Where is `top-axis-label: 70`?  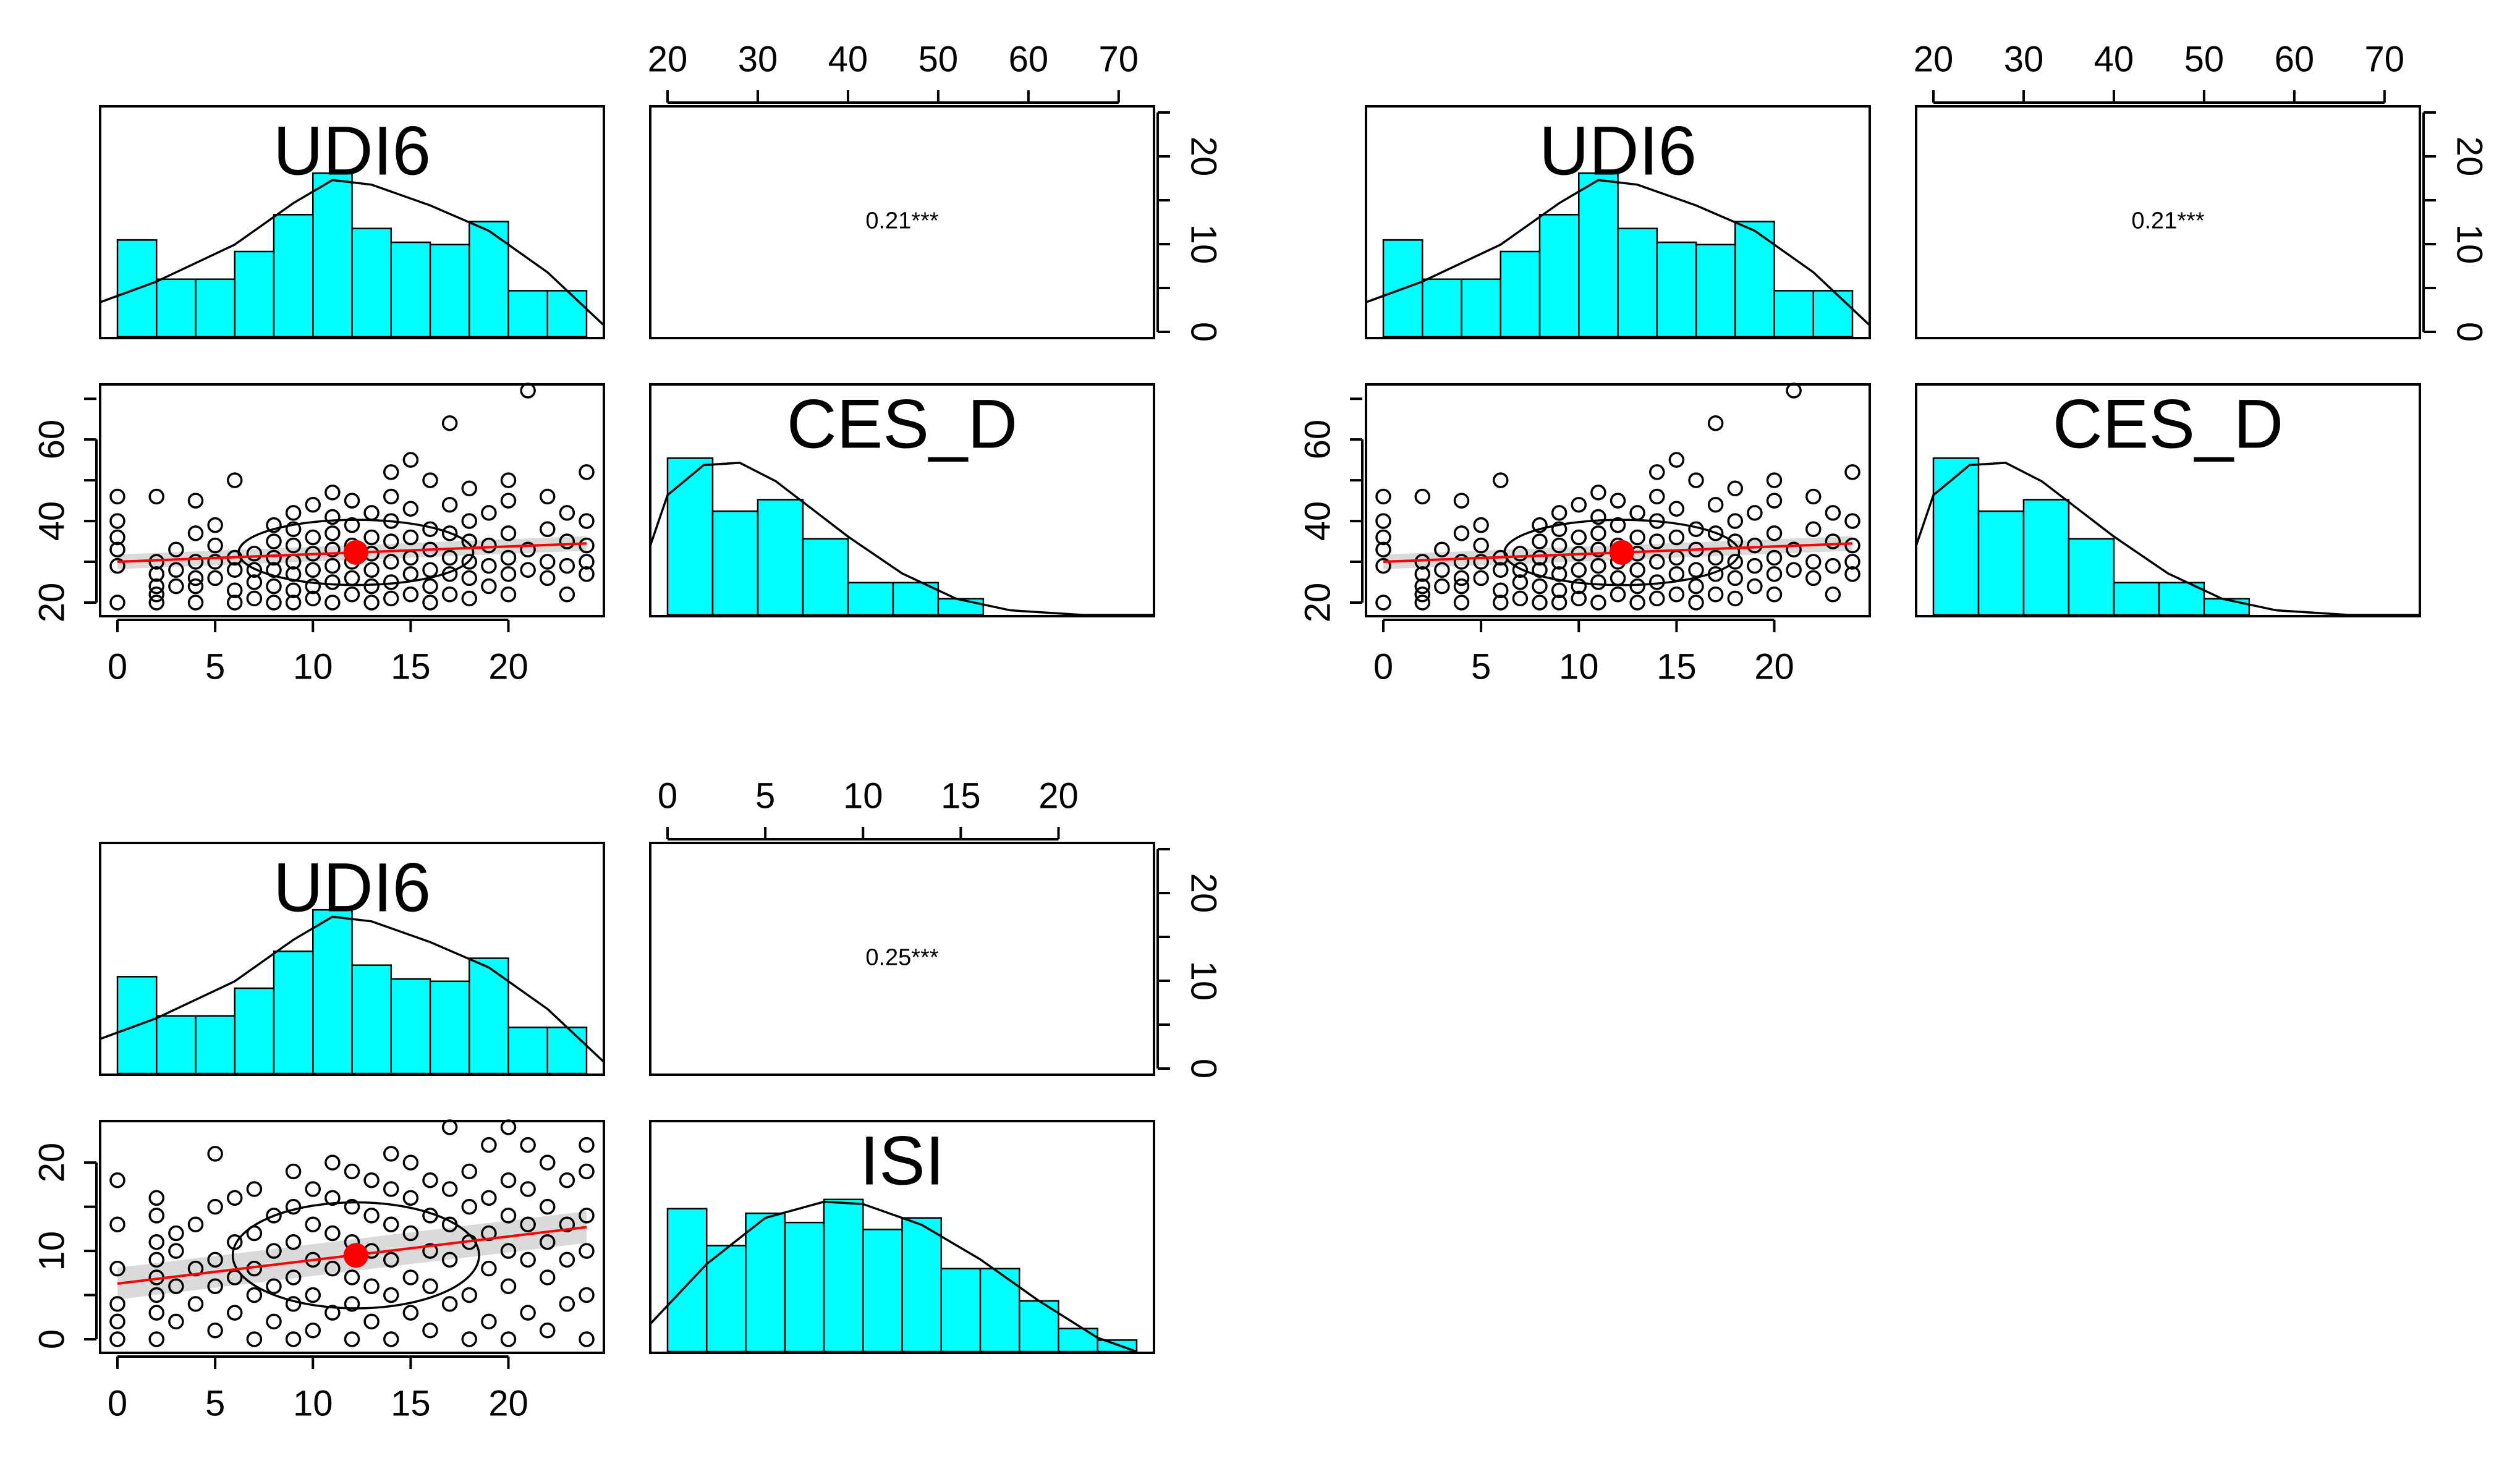 top-axis-label: 70 is located at coordinates (1119, 60).